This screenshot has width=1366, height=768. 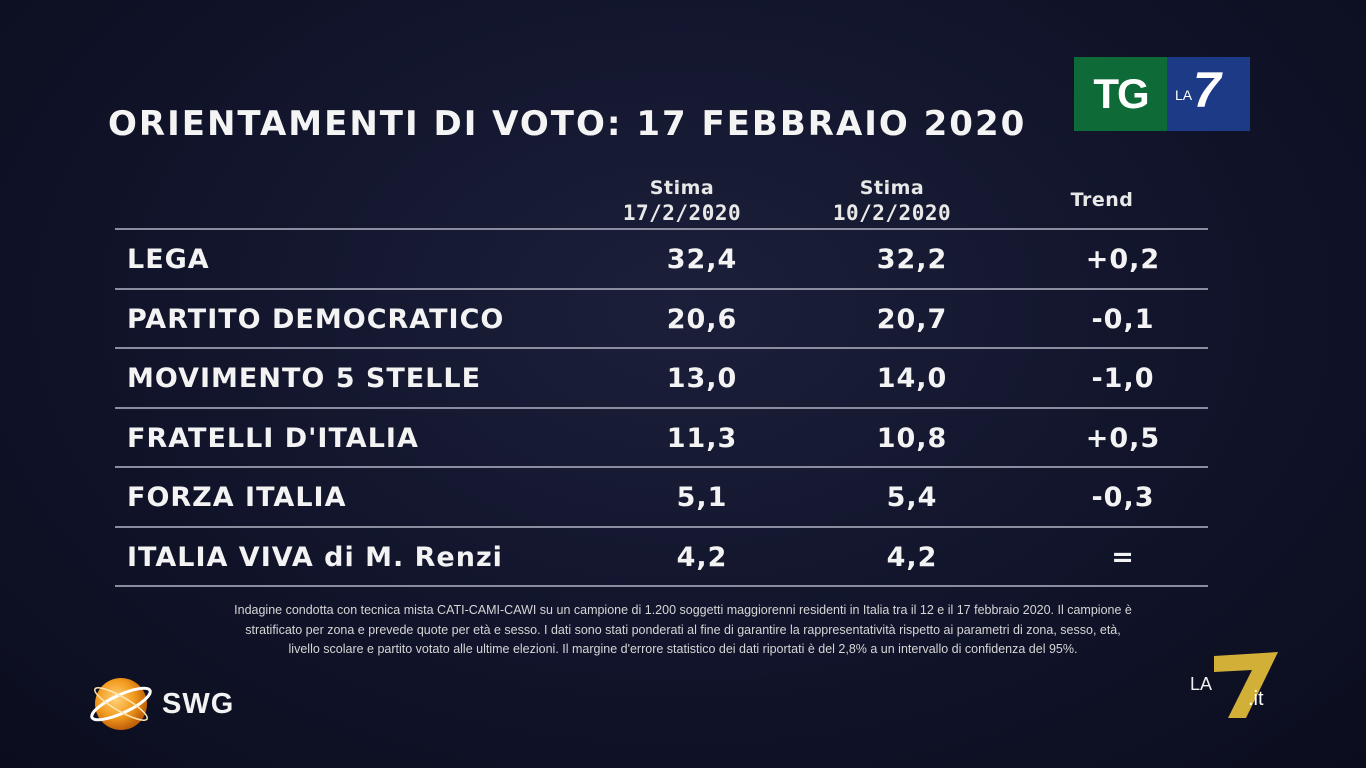 I want to click on tg-la7-logo: TG LA 7, so click(x=1162, y=94).